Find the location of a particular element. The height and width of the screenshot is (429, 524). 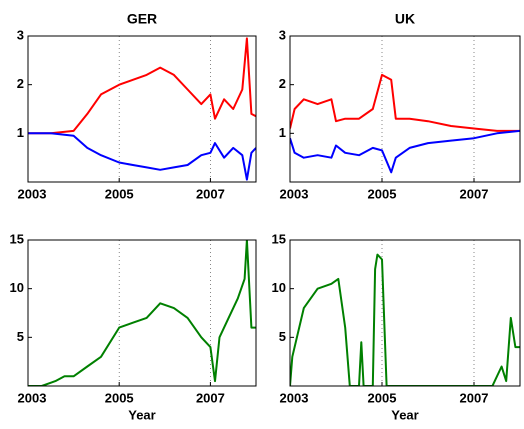

chart-title: GER is located at coordinates (142, 19).